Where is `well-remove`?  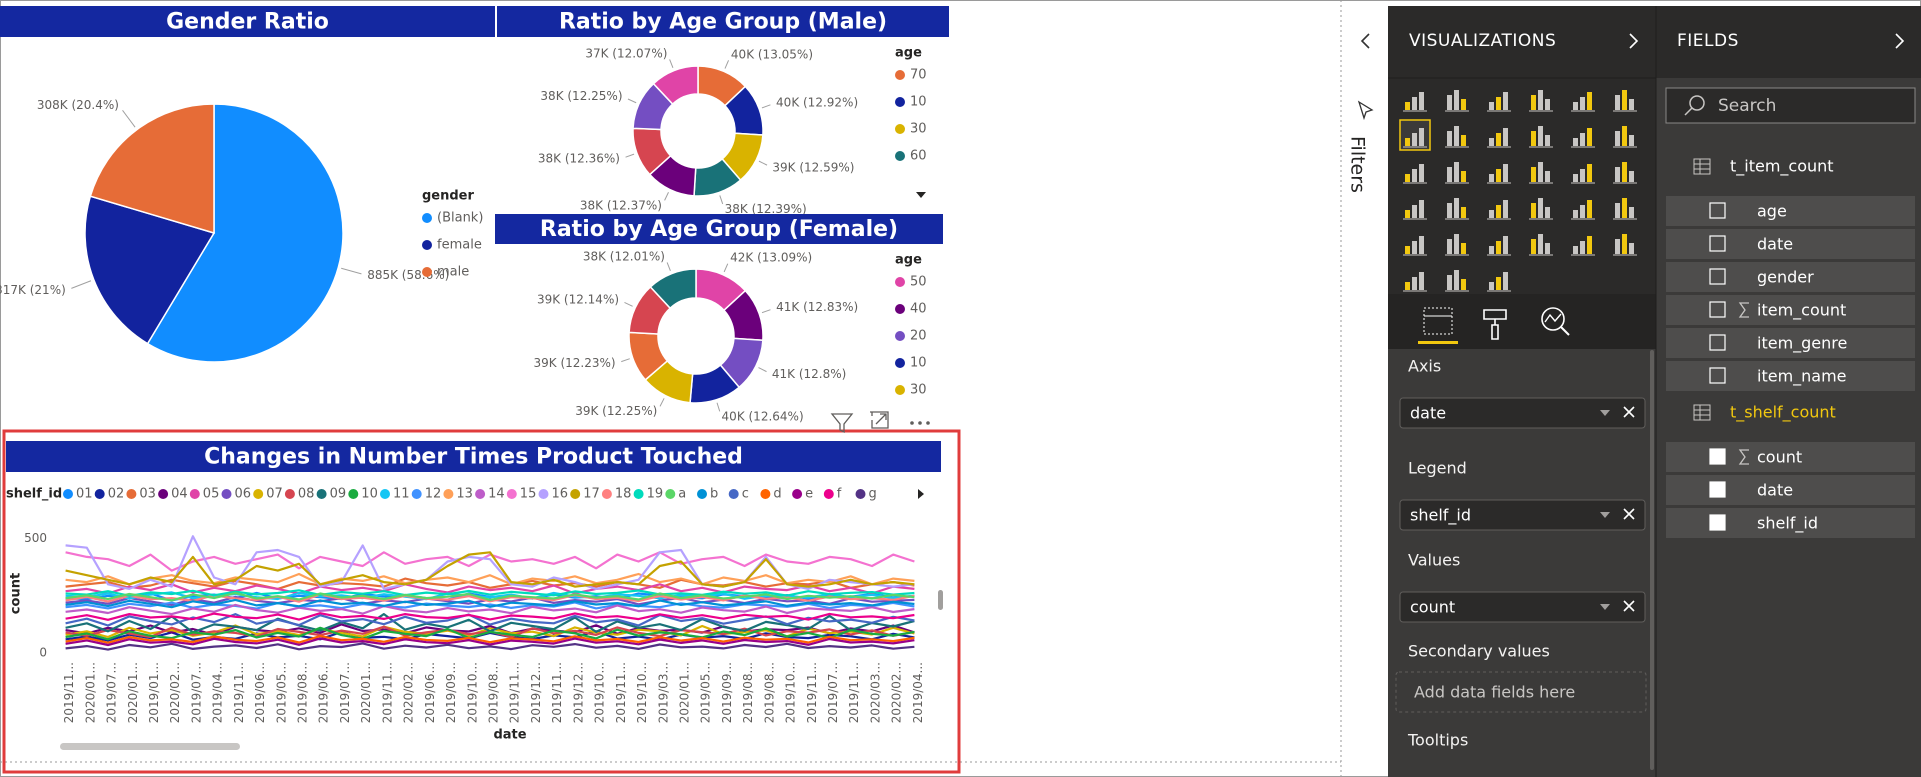 well-remove is located at coordinates (1629, 514).